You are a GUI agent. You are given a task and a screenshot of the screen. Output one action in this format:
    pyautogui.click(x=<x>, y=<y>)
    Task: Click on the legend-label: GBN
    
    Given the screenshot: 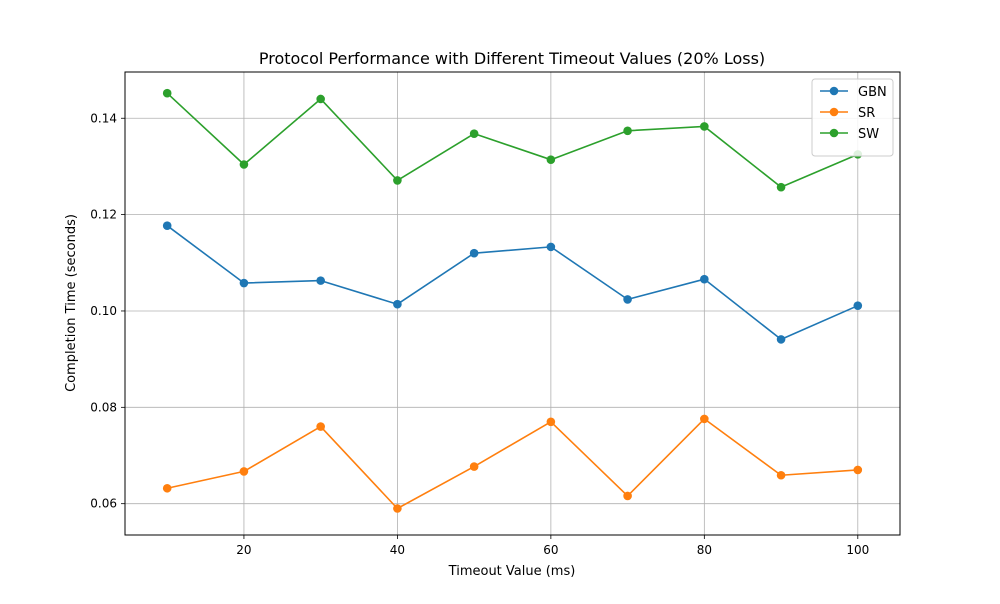 What is the action you would take?
    pyautogui.click(x=872, y=92)
    